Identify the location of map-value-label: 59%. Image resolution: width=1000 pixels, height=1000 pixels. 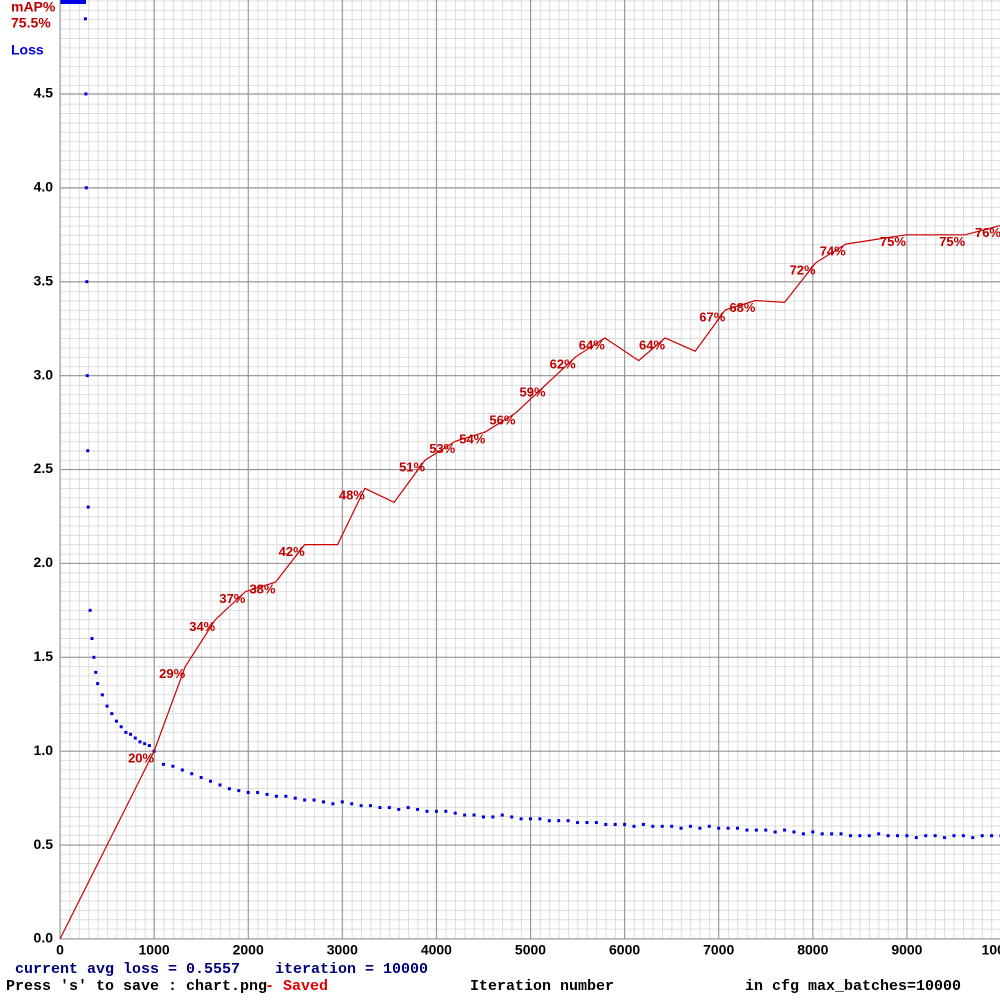
(533, 391).